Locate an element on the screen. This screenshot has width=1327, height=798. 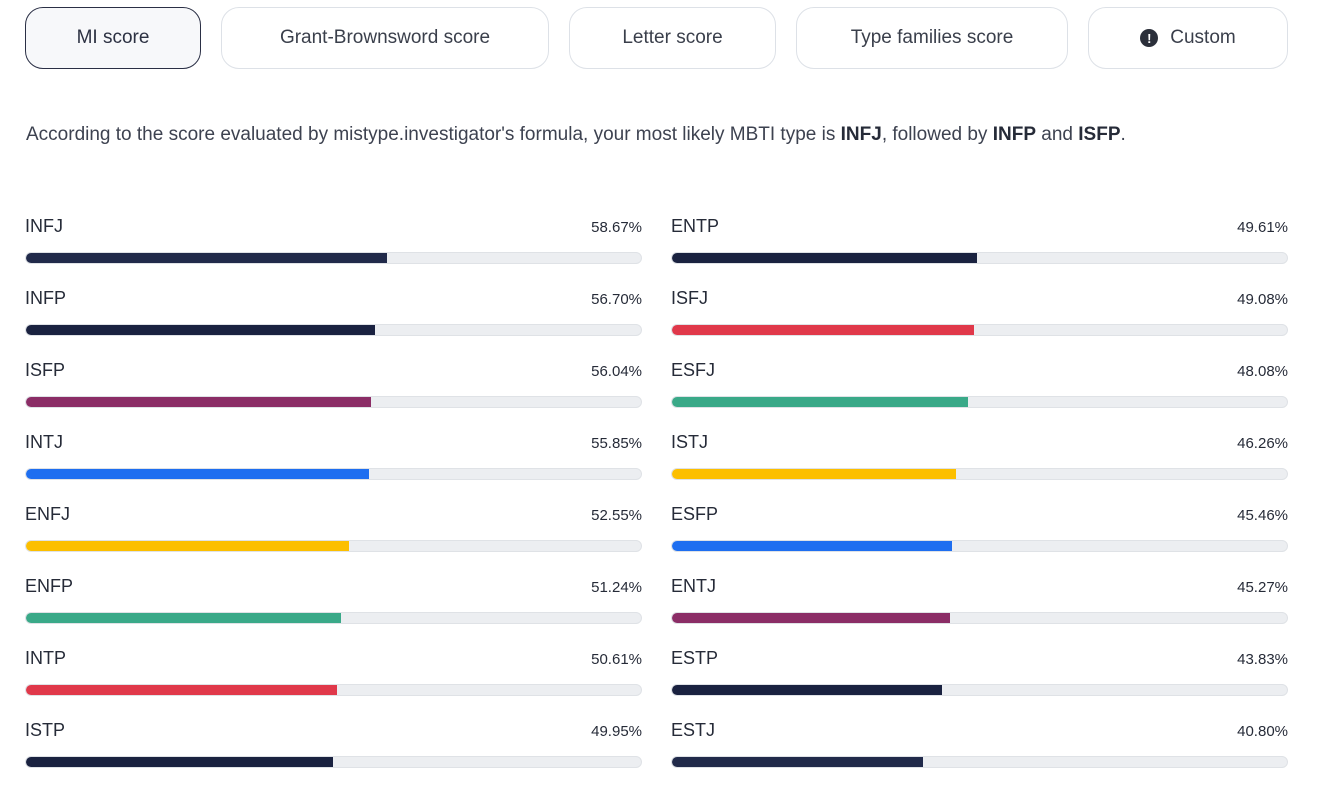
tab-mi-score: MI score is located at coordinates (113, 38).